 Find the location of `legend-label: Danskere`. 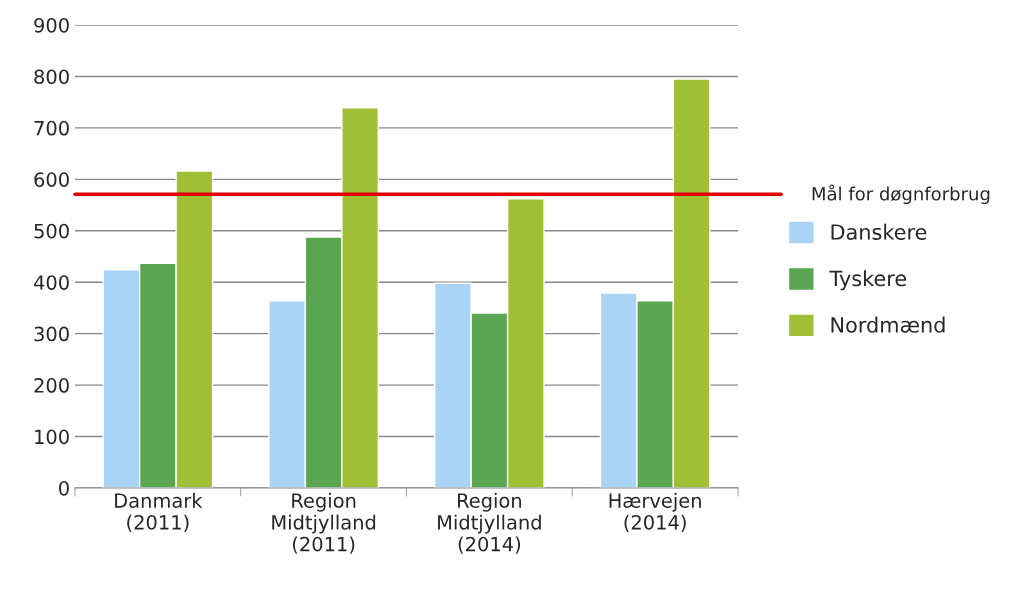

legend-label: Danskere is located at coordinates (879, 231).